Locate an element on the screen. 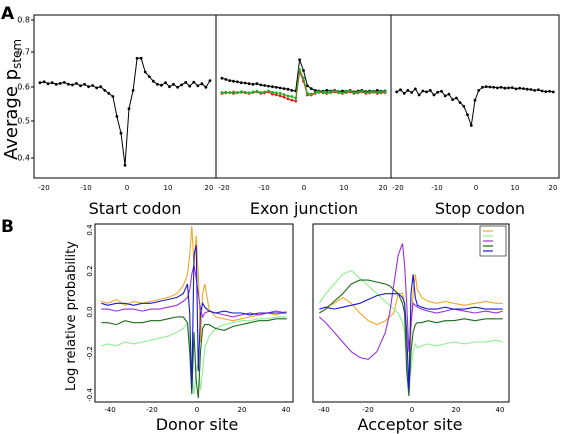  acceptor-site-xaxis: -40 -20 0 20 40 is located at coordinates (411, 410).